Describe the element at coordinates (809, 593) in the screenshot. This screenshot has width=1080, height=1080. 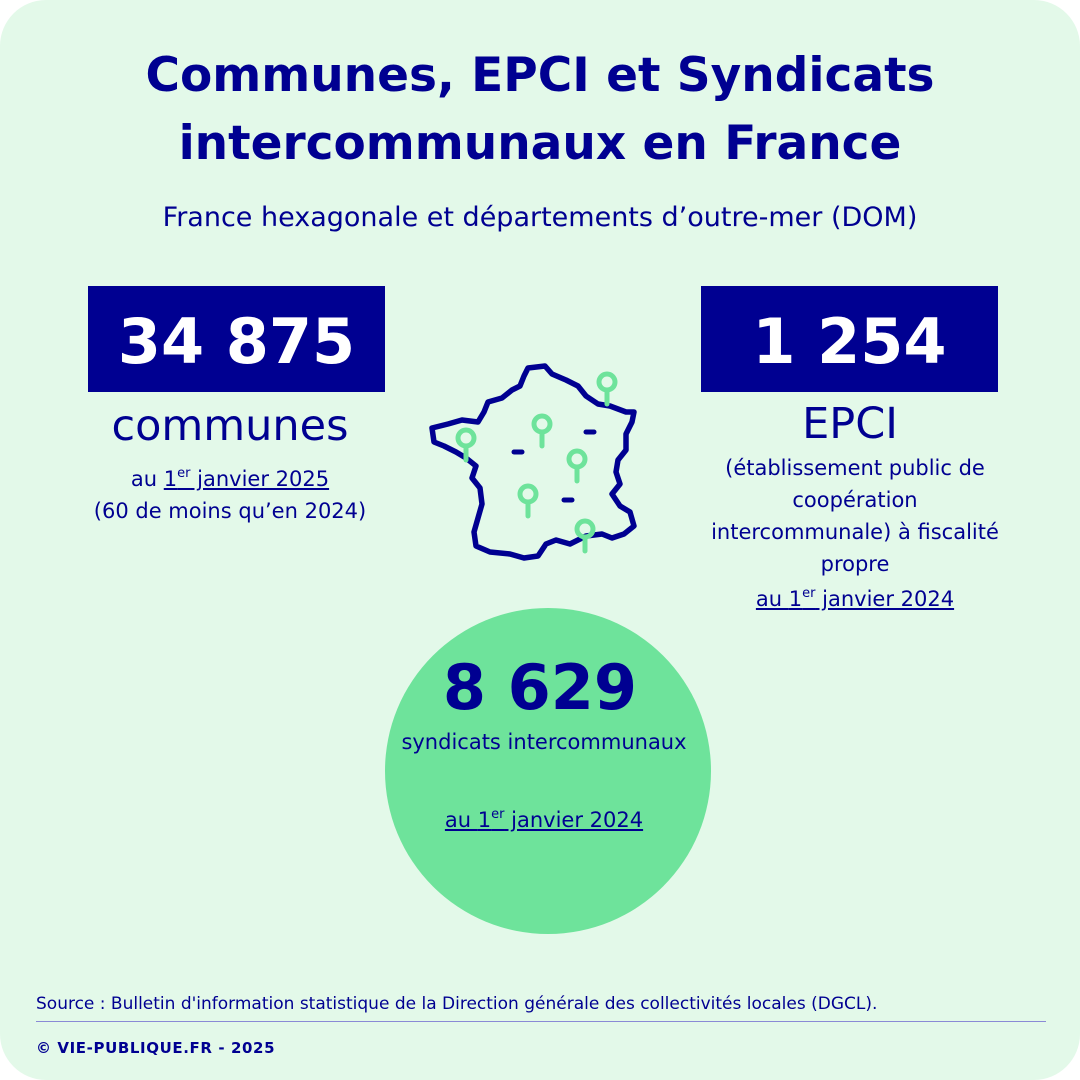
I see `epci-date-sup: er` at that location.